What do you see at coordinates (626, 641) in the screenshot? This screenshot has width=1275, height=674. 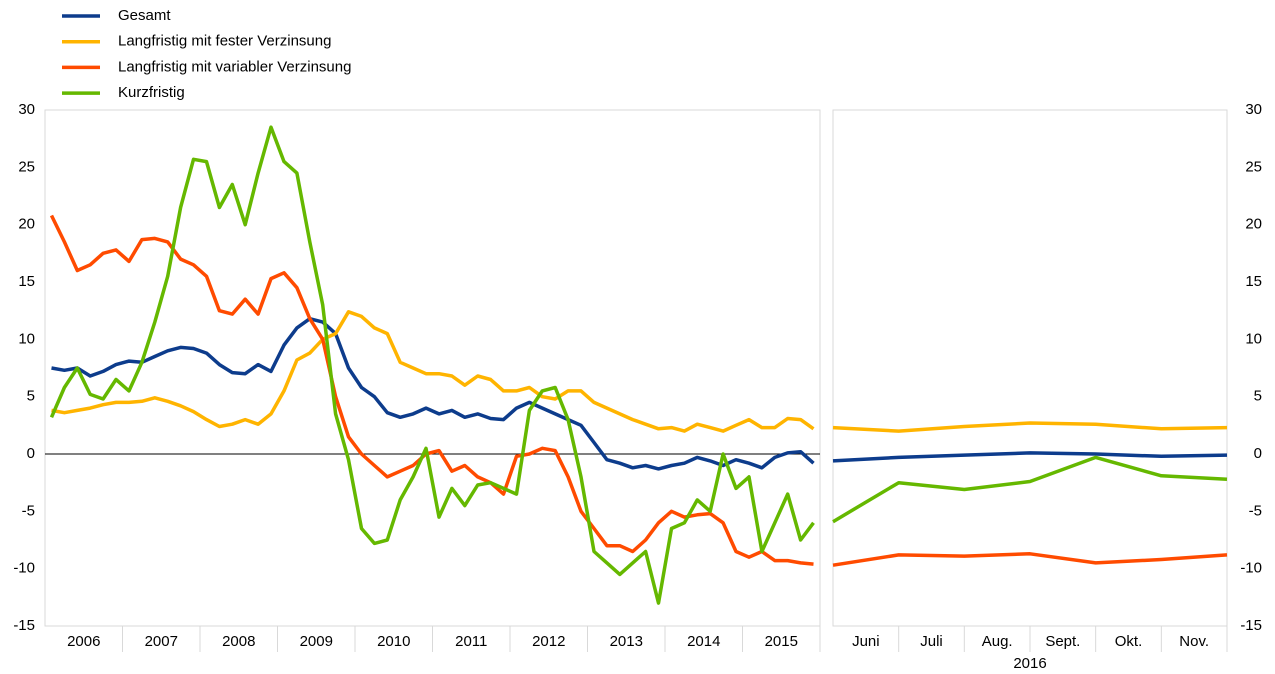 I see `x-tick-label: 2013` at bounding box center [626, 641].